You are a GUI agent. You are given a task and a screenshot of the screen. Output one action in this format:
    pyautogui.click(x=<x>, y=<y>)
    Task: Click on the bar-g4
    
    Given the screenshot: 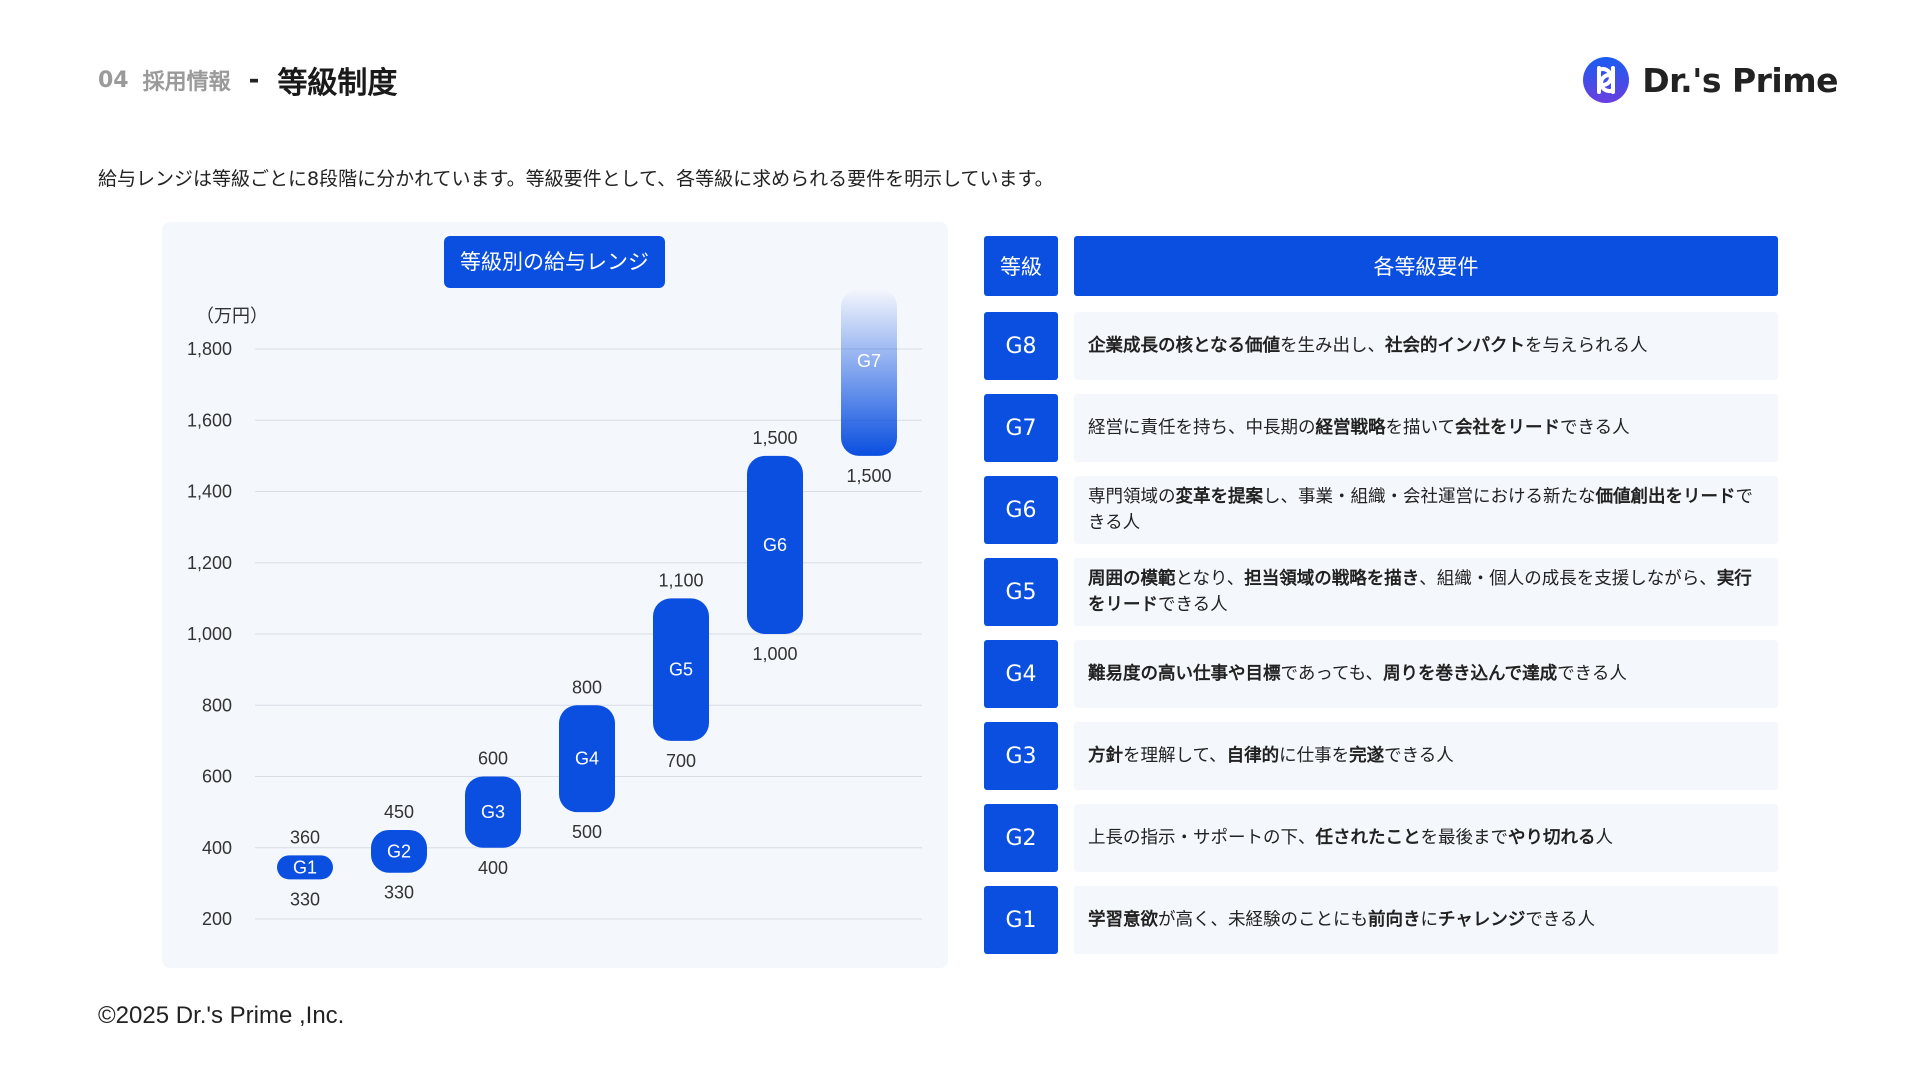 What is the action you would take?
    pyautogui.click(x=587, y=759)
    